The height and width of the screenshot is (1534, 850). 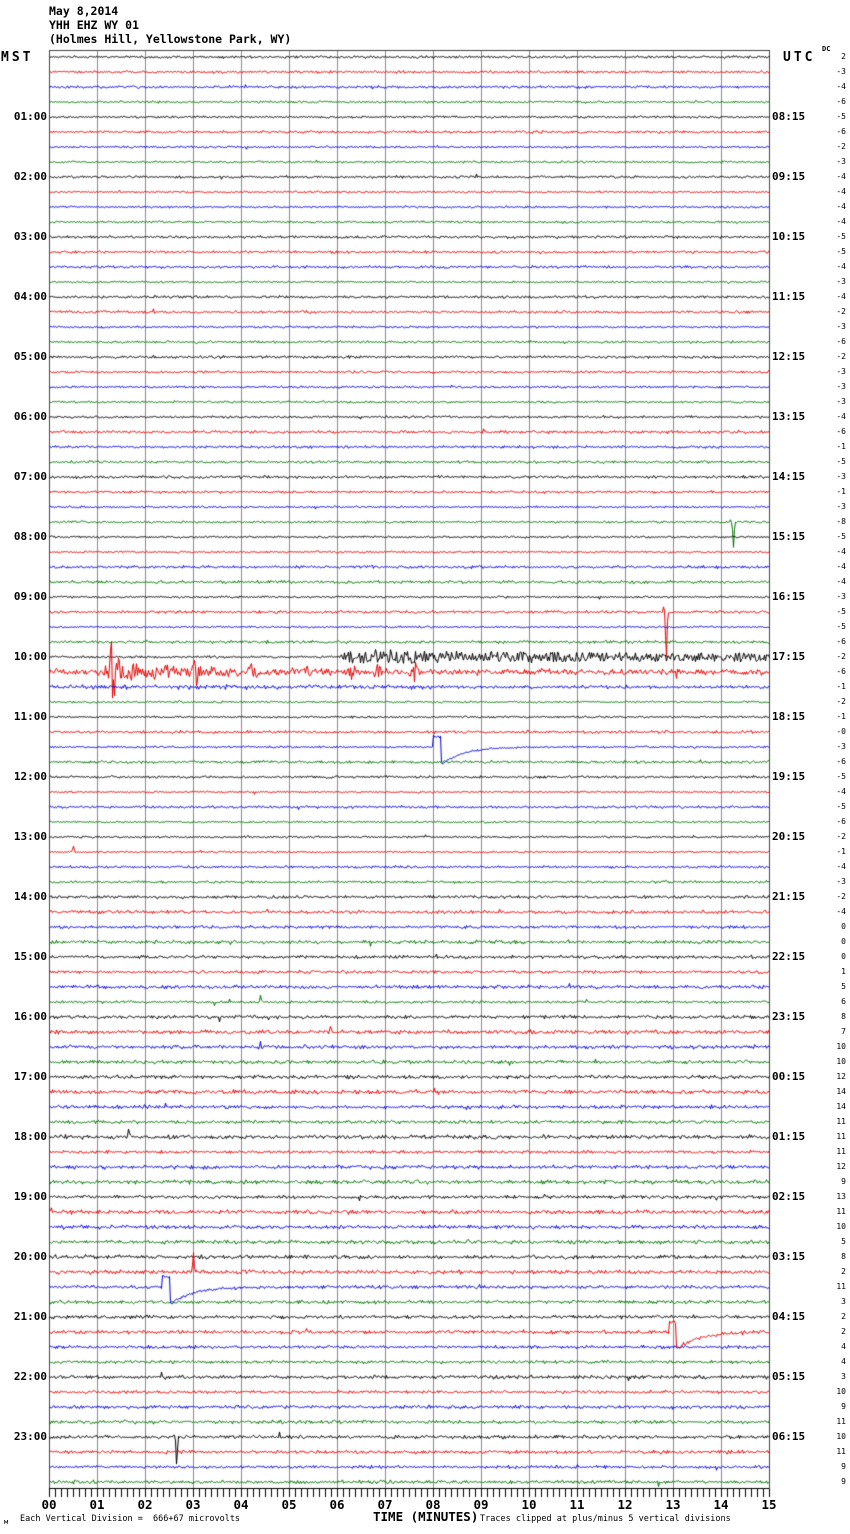 I want to click on utc-label: 21:15, so click(x=789, y=896).